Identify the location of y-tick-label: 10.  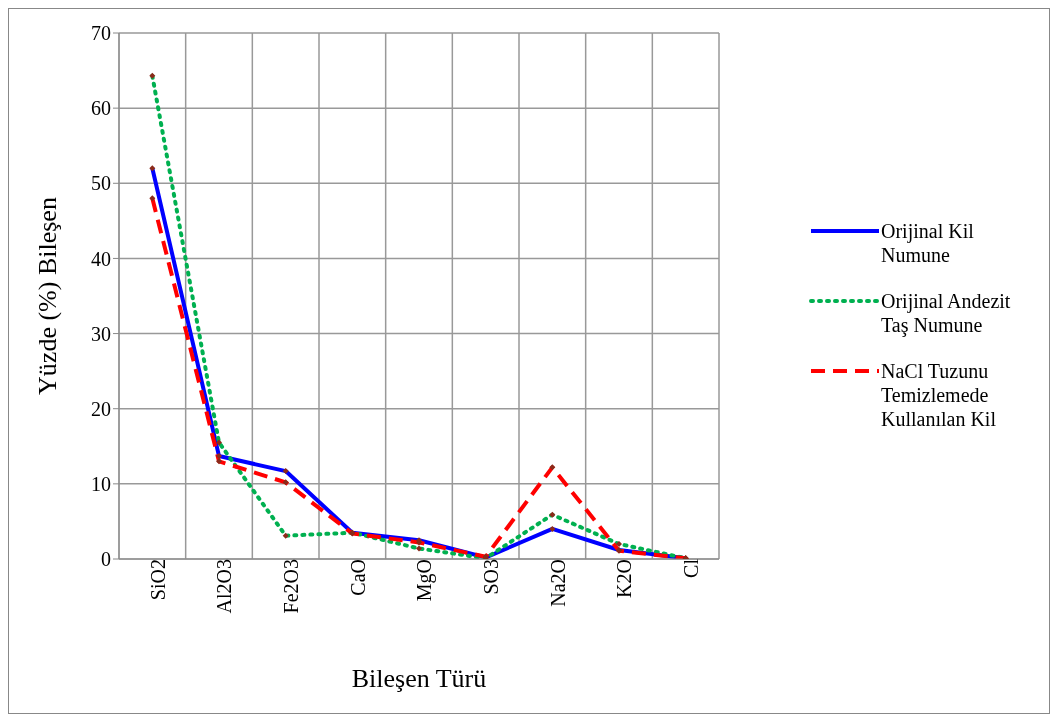
(101, 483).